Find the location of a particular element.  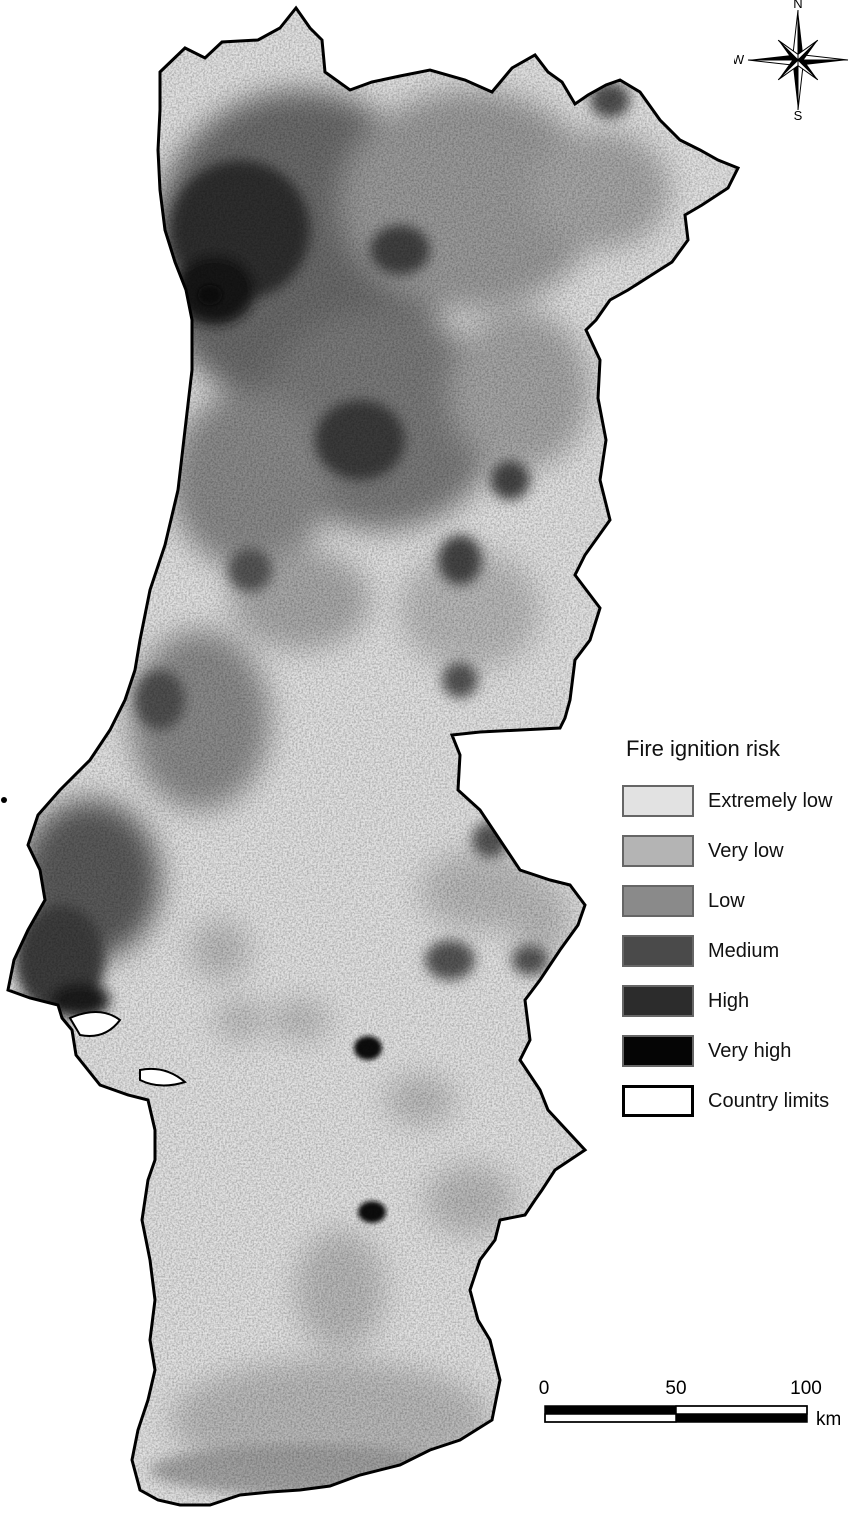

legend-label: Very low is located at coordinates (746, 850).